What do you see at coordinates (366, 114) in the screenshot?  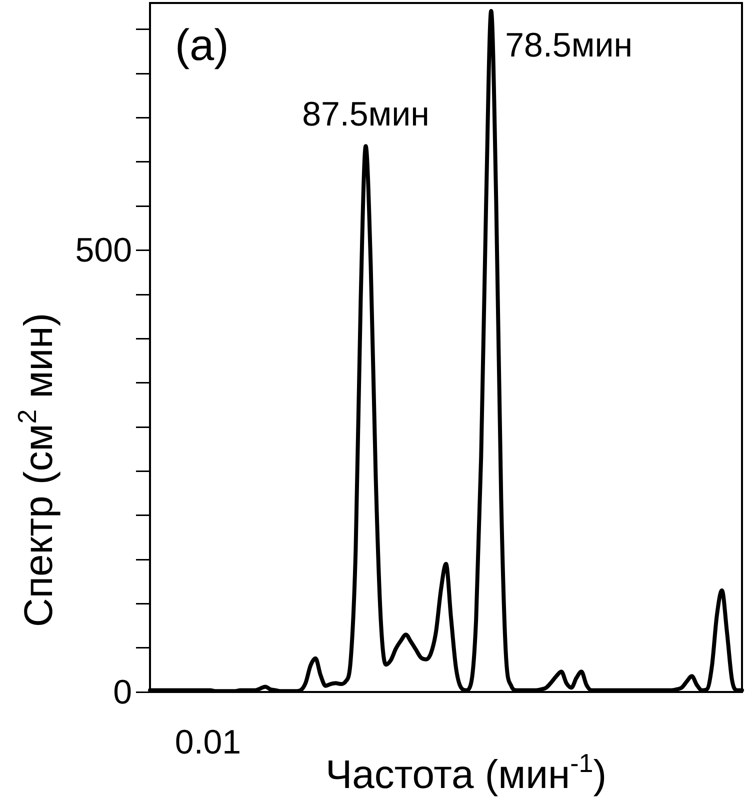 I see `annotation: 87.5мин` at bounding box center [366, 114].